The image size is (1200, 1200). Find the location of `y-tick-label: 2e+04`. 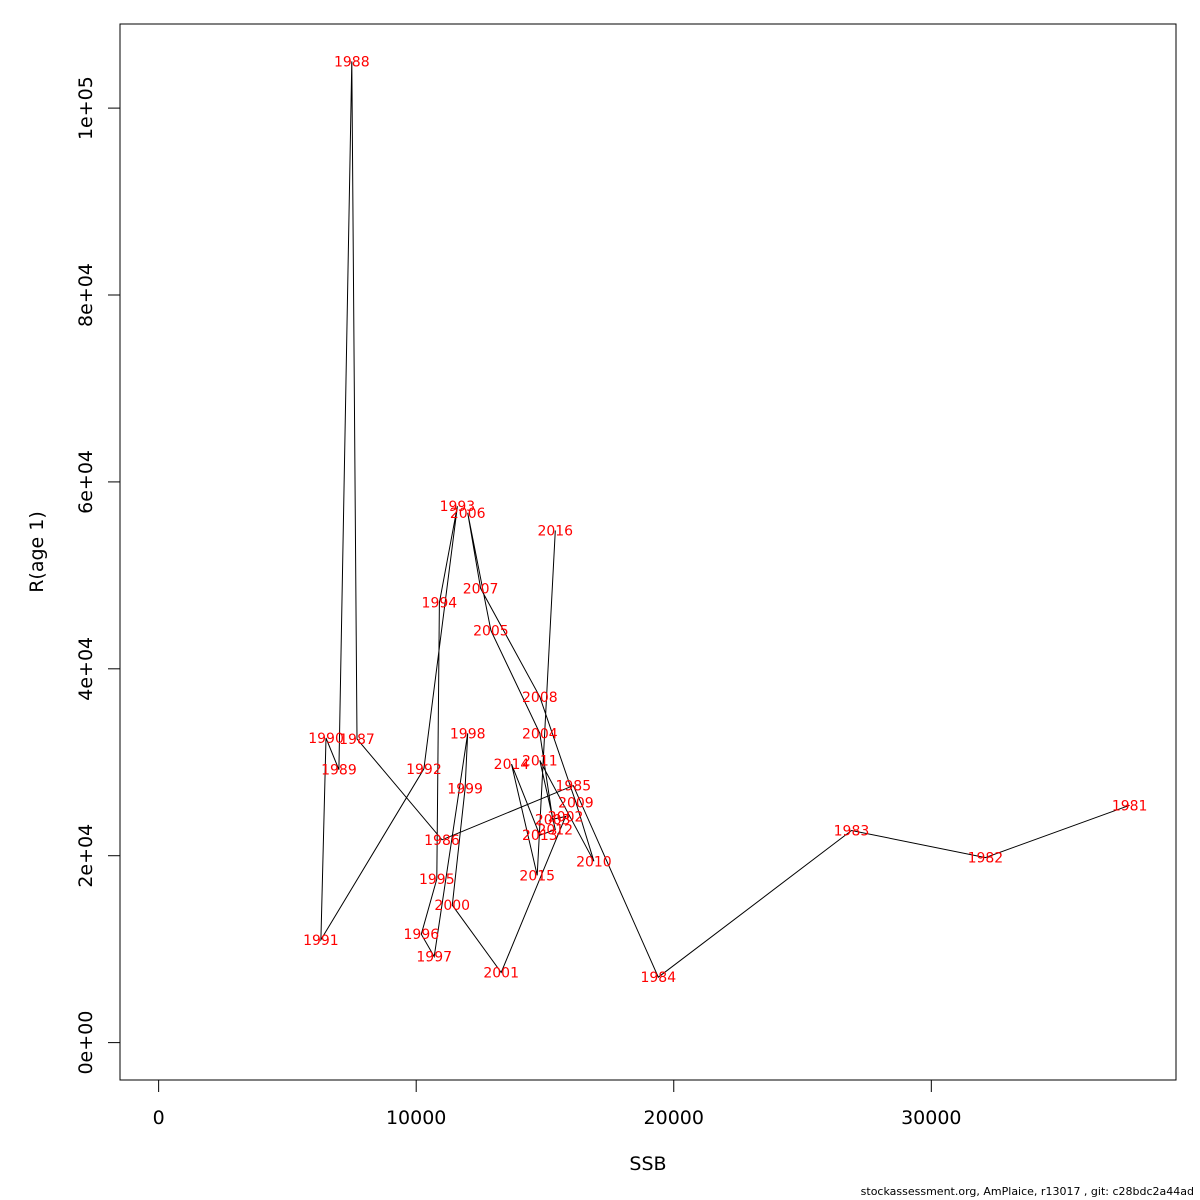

y-tick-label: 2e+04 is located at coordinates (86, 856).